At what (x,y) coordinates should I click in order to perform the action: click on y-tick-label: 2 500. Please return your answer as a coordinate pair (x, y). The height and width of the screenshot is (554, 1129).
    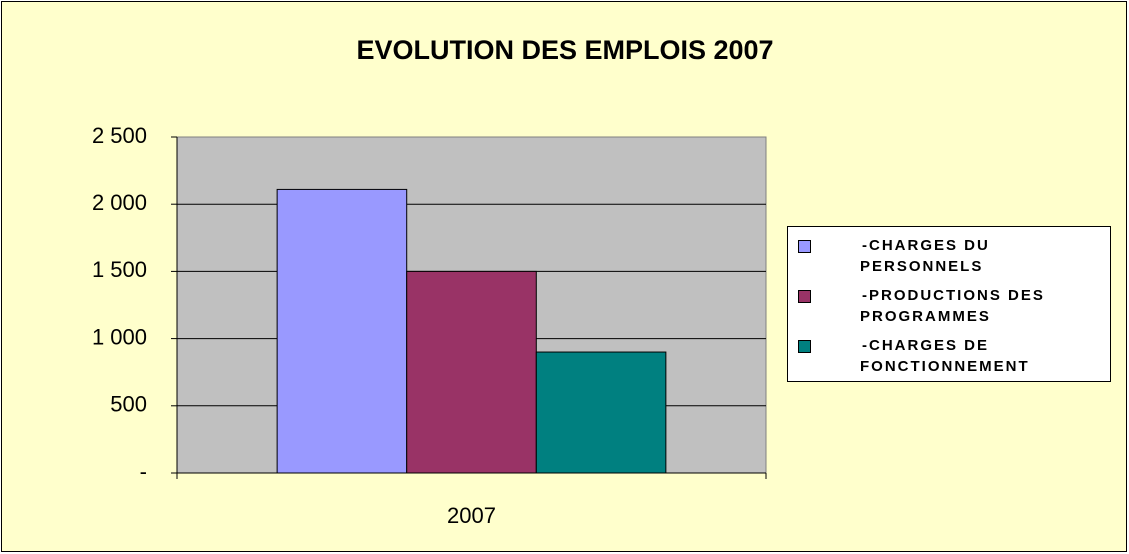
    Looking at the image, I should click on (119, 135).